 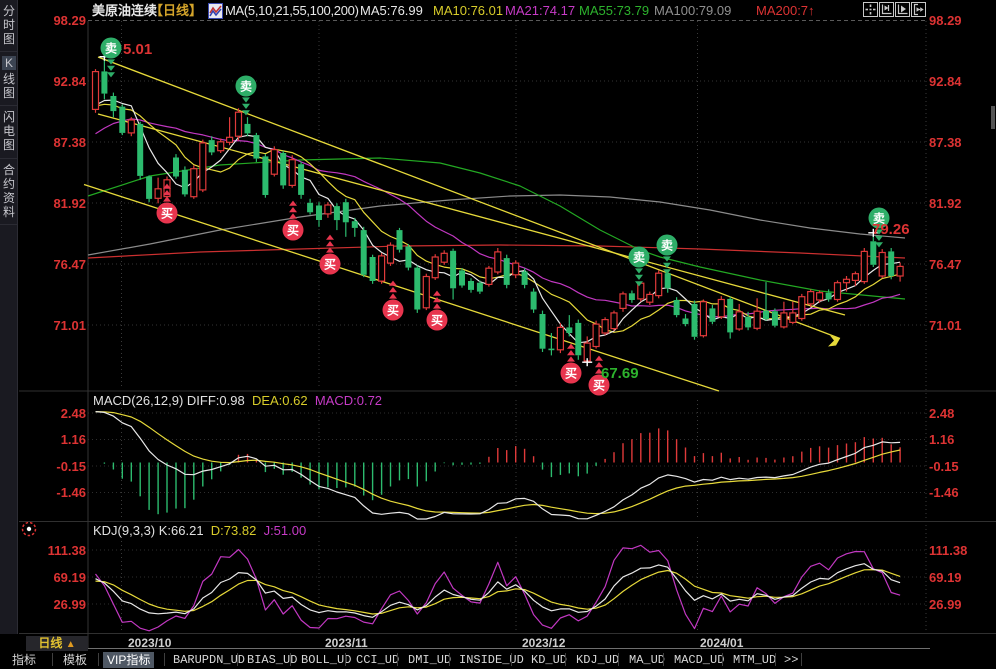 What do you see at coordinates (137, 49) in the screenshot?
I see `svg-text: 5.01` at bounding box center [137, 49].